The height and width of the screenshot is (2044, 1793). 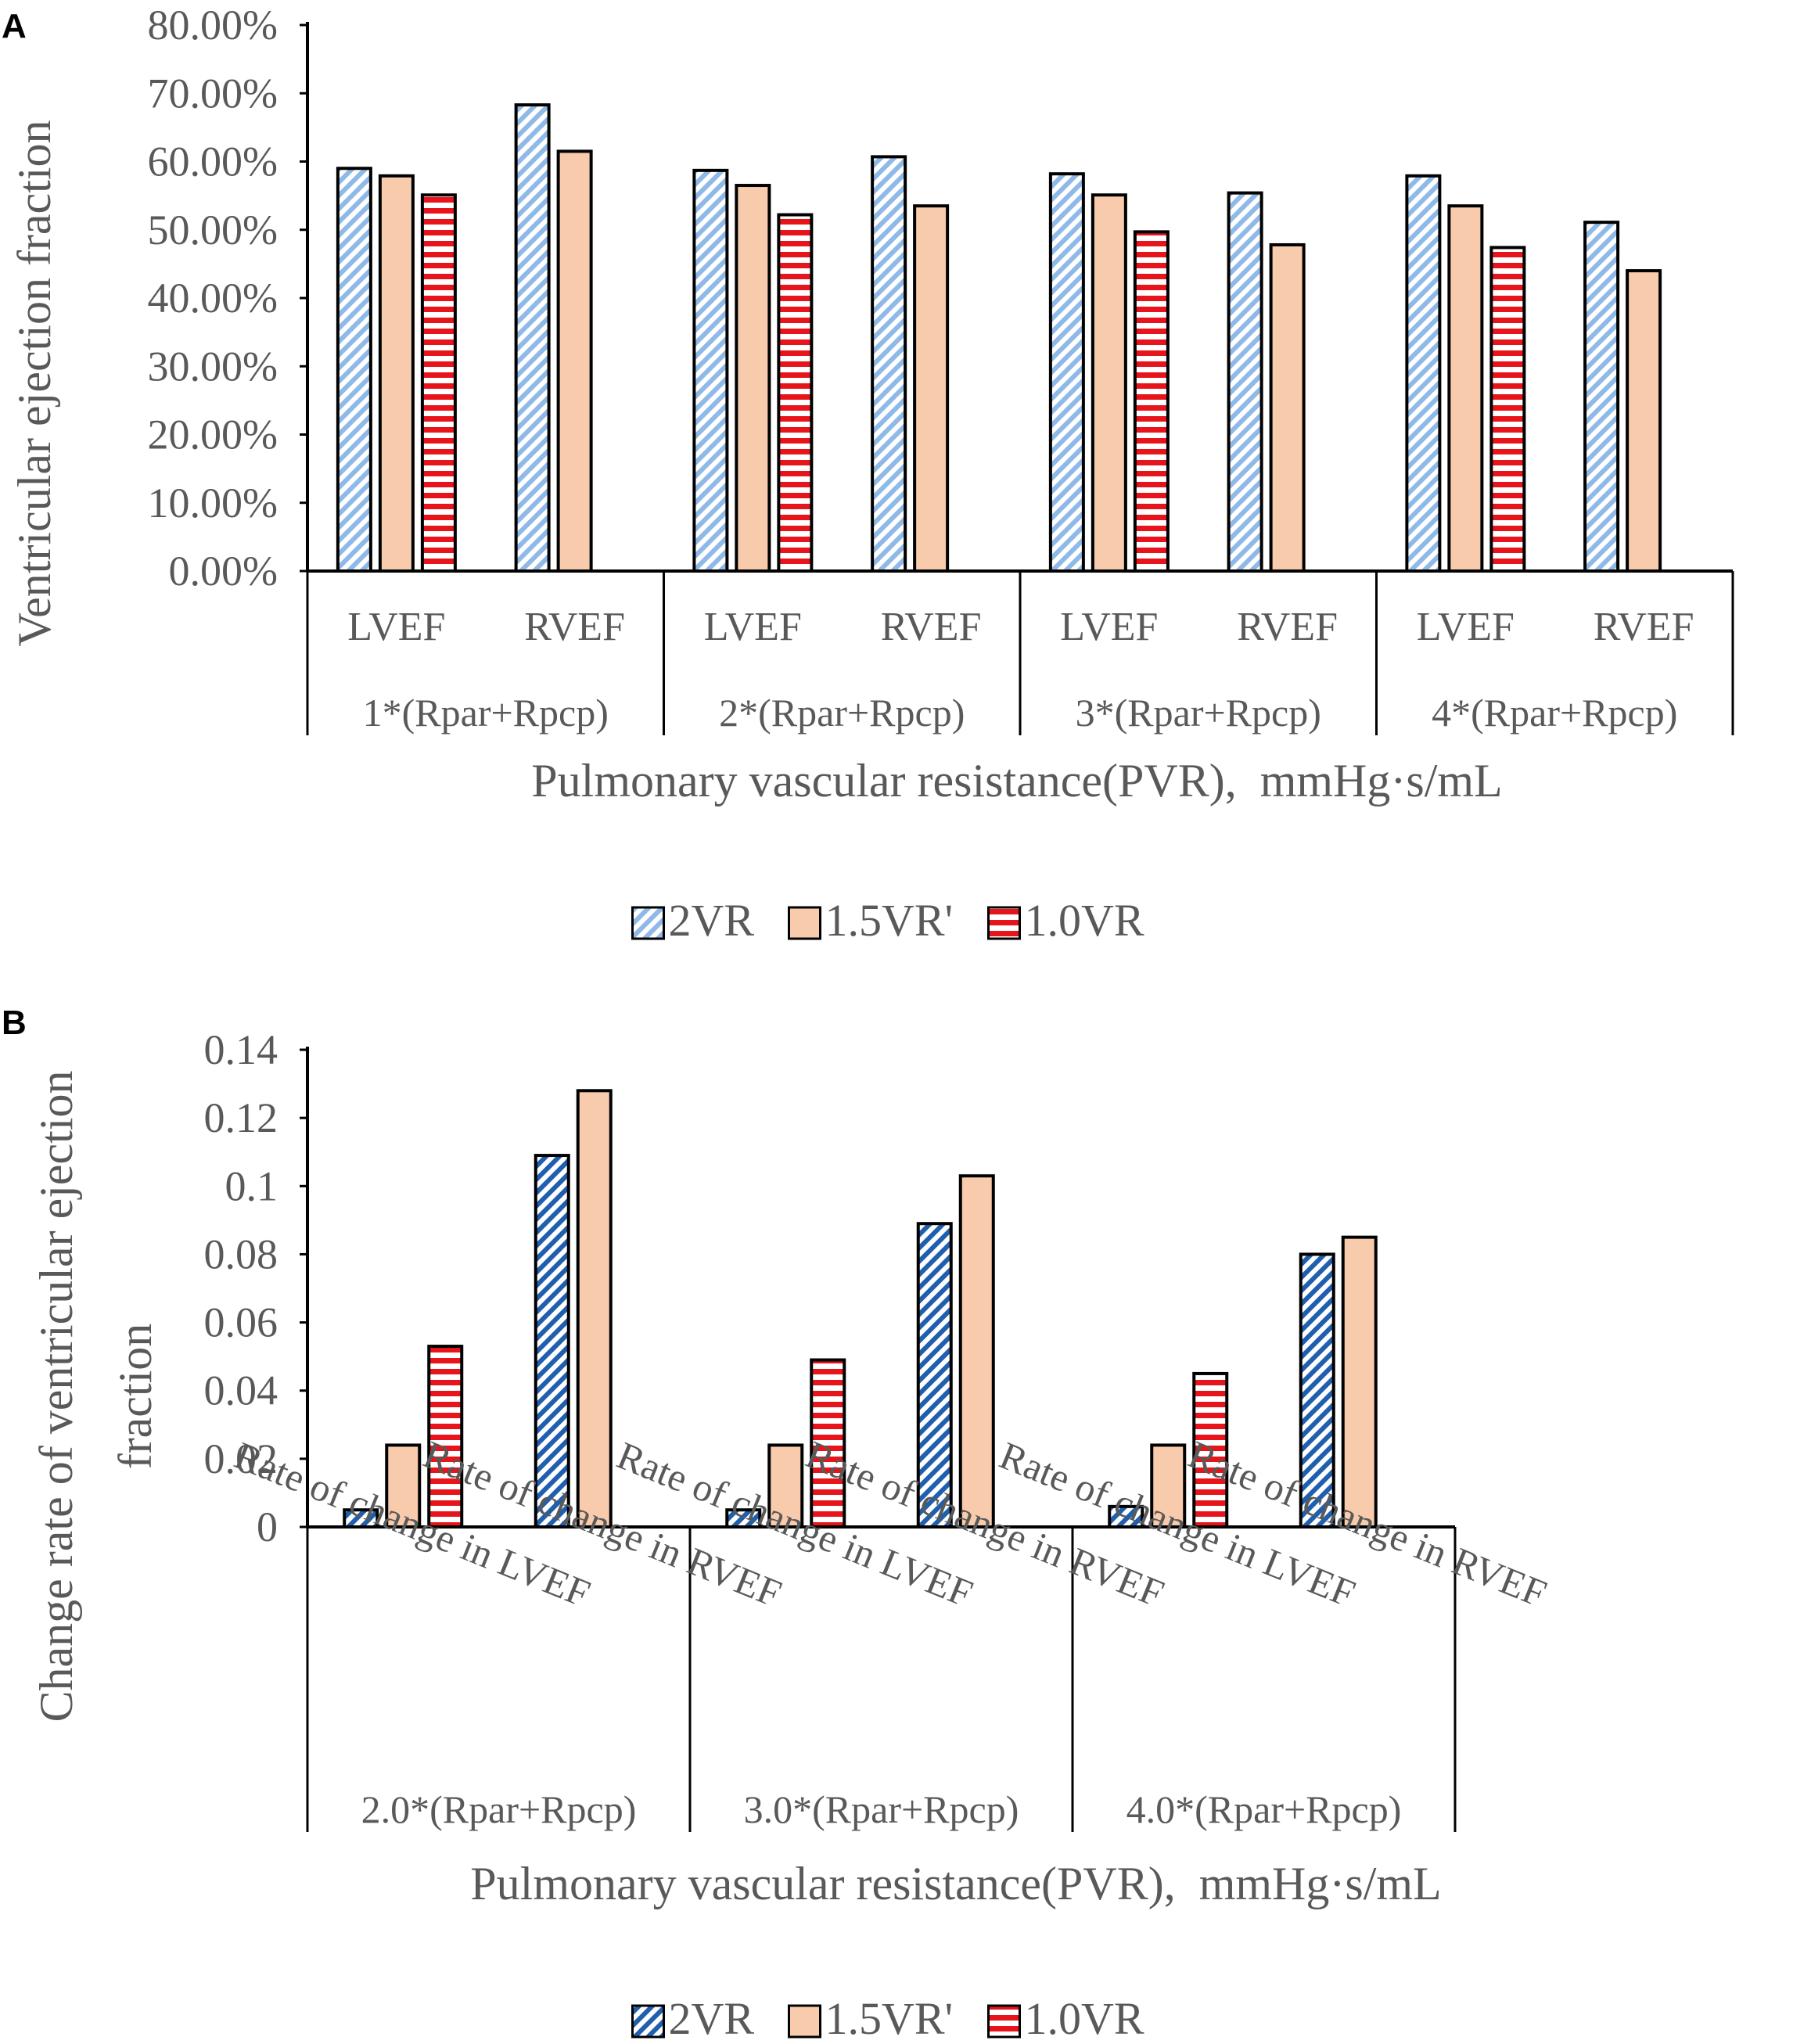 What do you see at coordinates (753, 627) in the screenshot?
I see `x-category-label-3: LVEF` at bounding box center [753, 627].